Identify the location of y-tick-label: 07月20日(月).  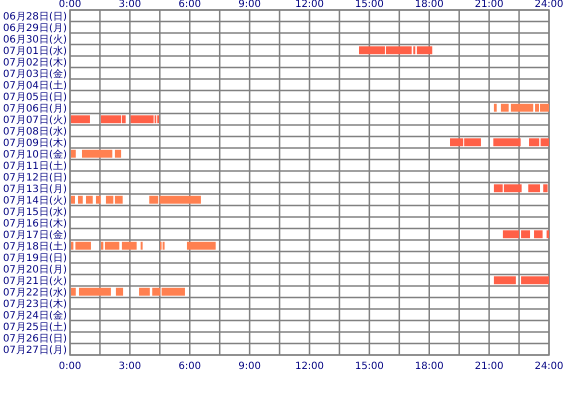
(35, 270).